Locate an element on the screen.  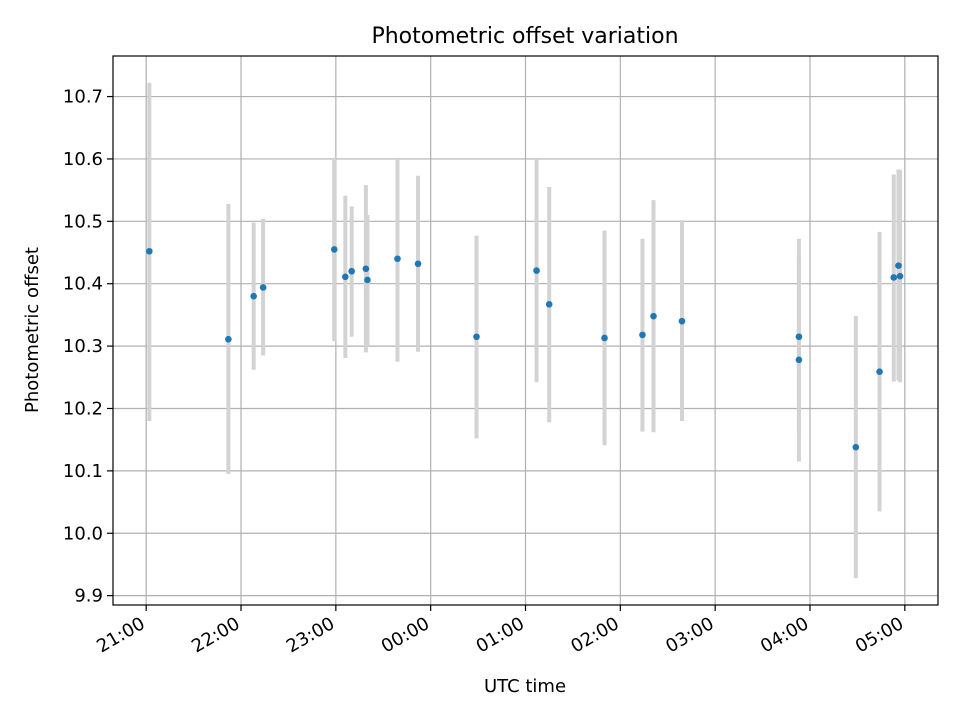
y-tick-label: 10.1 is located at coordinates (83, 471).